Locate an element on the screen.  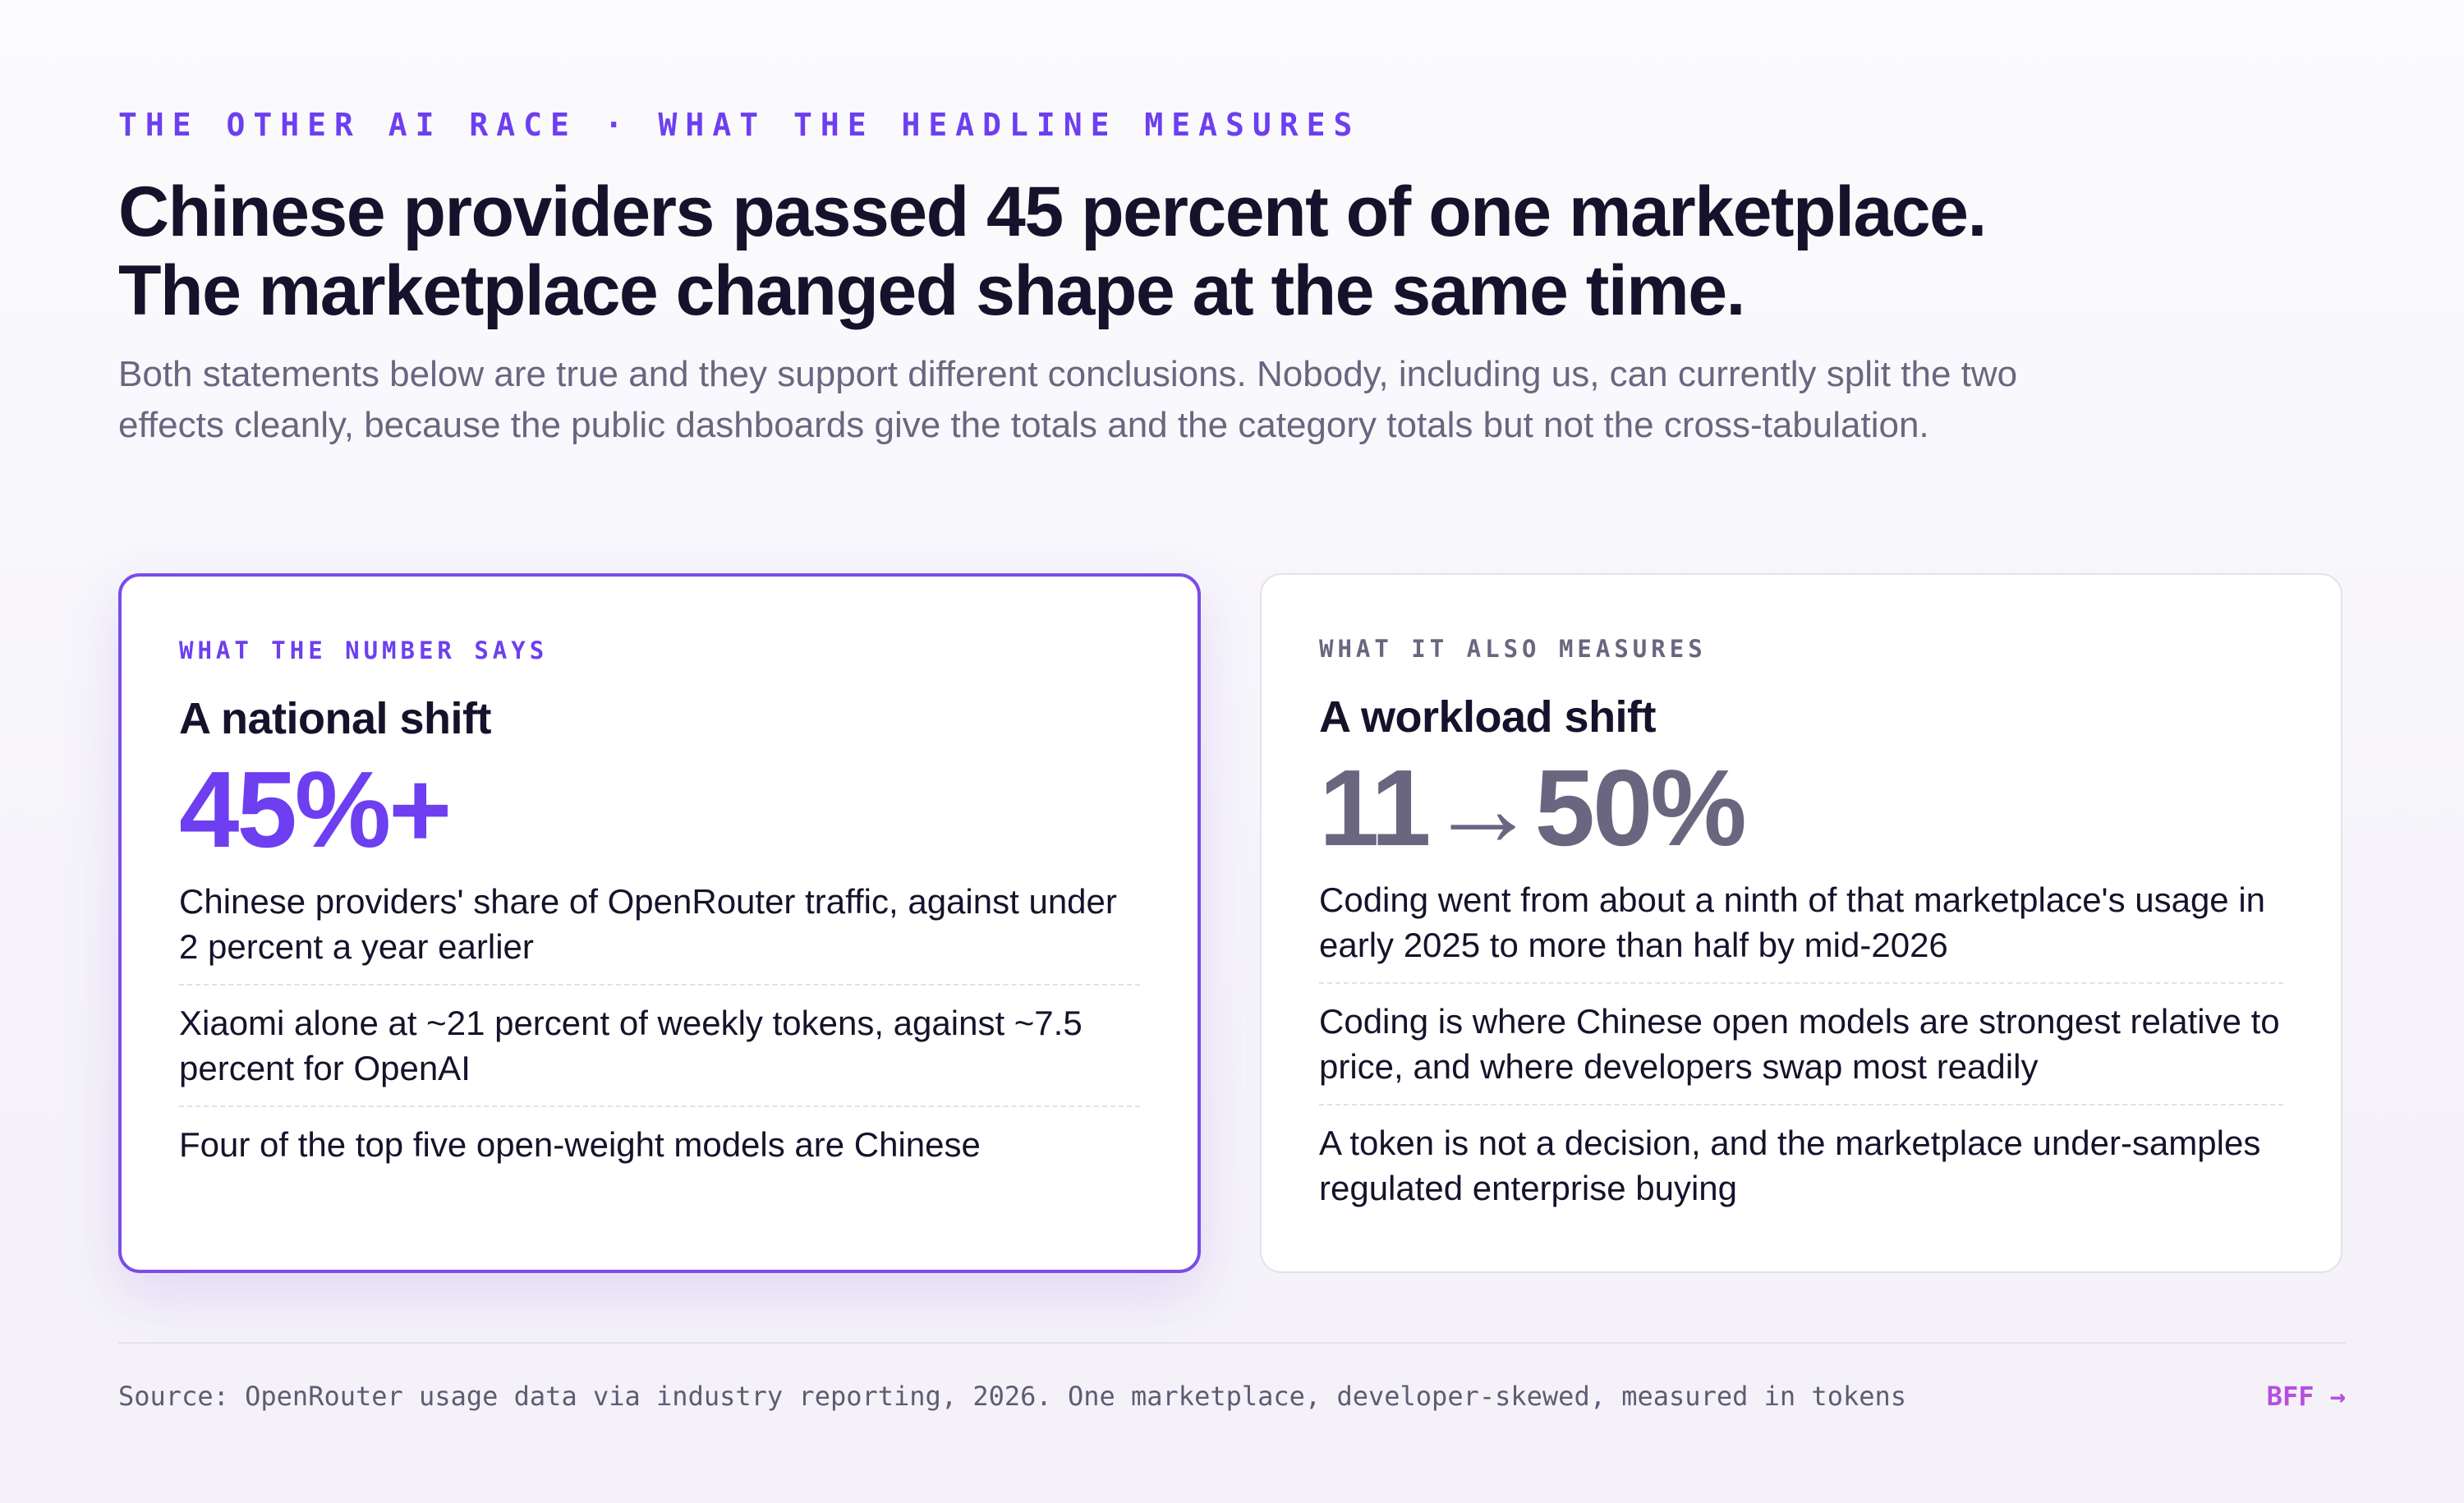
card-title: A national shift is located at coordinates (335, 718).